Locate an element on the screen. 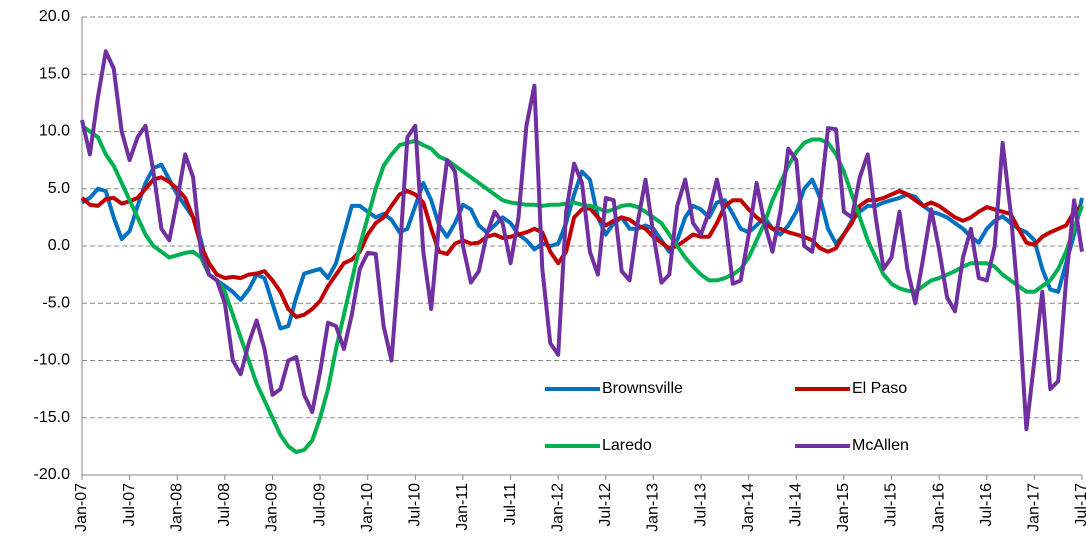 This screenshot has width=1086, height=556. y-tick-label: 0.0 is located at coordinates (59, 245).